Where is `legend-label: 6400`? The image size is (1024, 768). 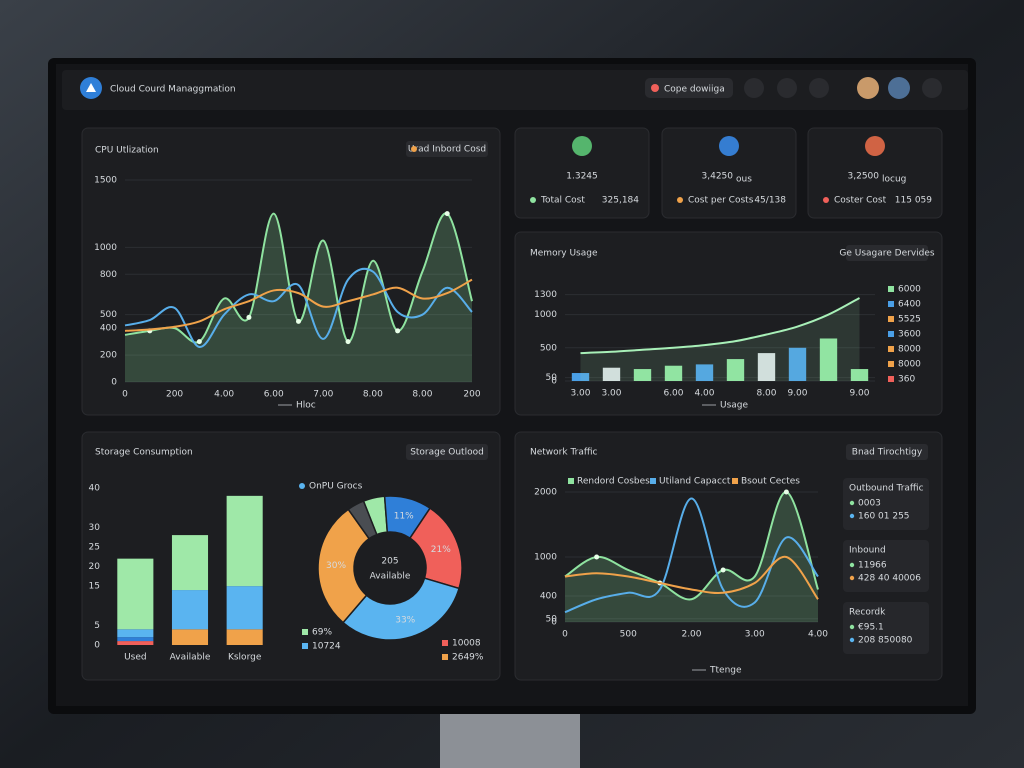 legend-label: 6400 is located at coordinates (909, 305).